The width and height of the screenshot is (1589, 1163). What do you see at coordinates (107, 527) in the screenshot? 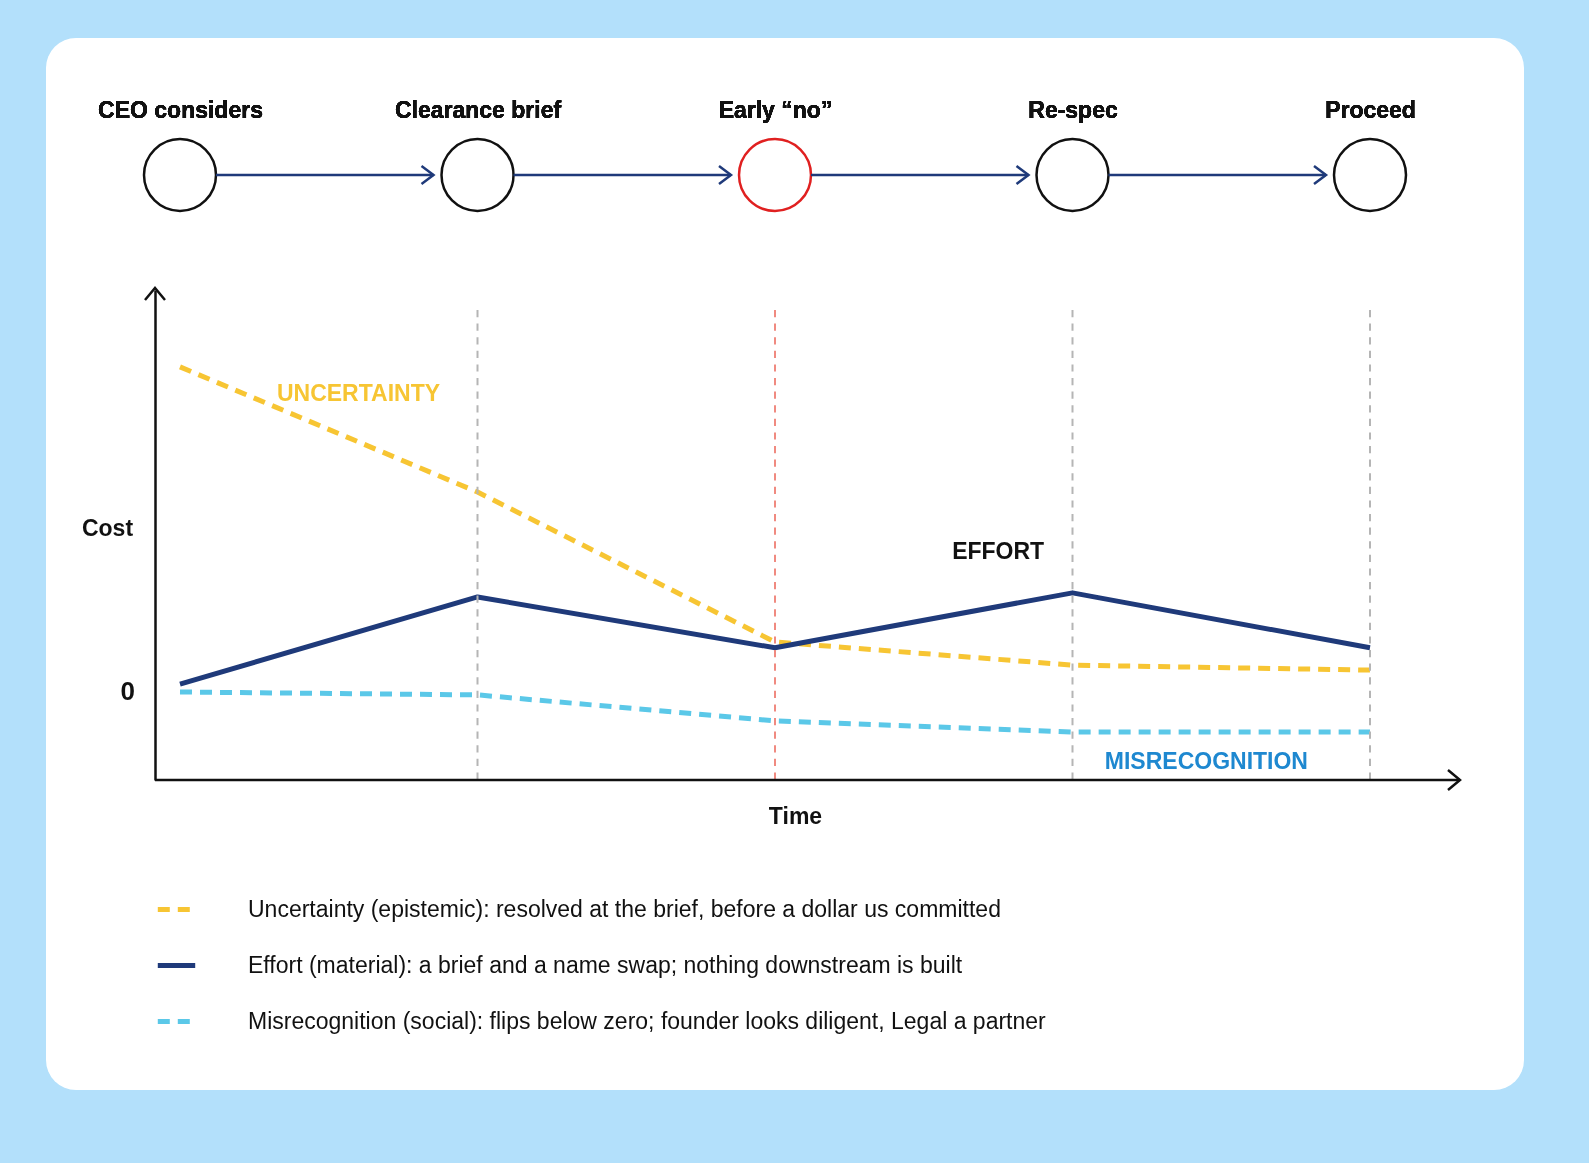
I see `y-axis-title: Cost` at bounding box center [107, 527].